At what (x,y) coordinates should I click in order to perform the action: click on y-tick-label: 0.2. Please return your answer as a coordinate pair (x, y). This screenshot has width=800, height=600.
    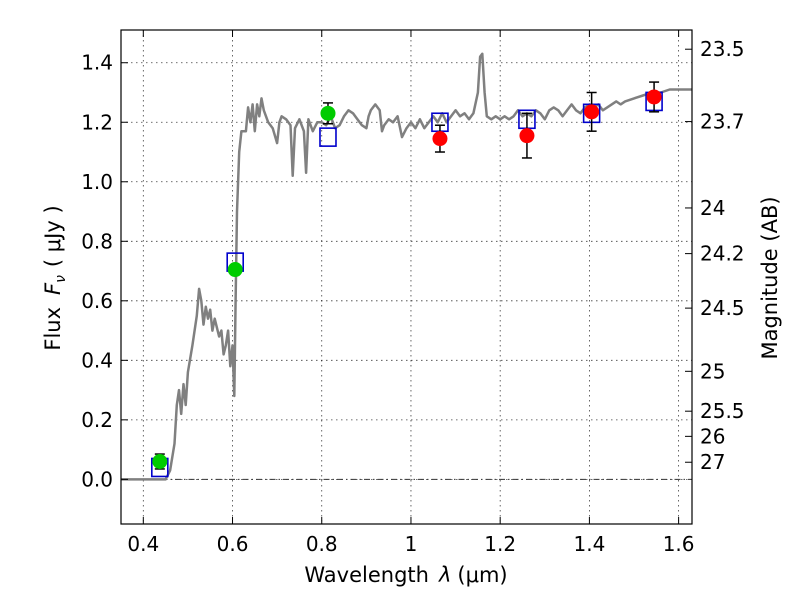
    Looking at the image, I should click on (97, 420).